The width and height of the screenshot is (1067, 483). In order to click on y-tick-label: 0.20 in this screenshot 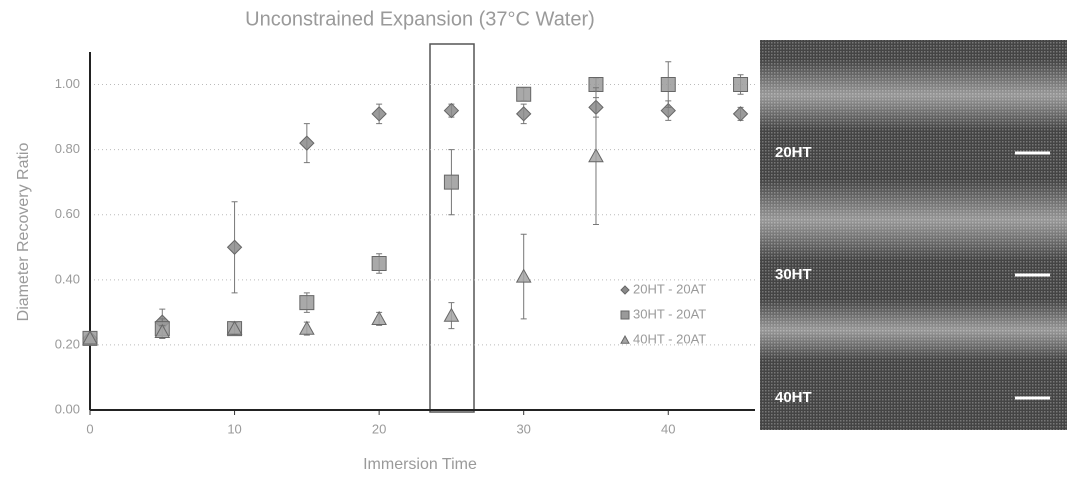, I will do `click(67, 343)`.